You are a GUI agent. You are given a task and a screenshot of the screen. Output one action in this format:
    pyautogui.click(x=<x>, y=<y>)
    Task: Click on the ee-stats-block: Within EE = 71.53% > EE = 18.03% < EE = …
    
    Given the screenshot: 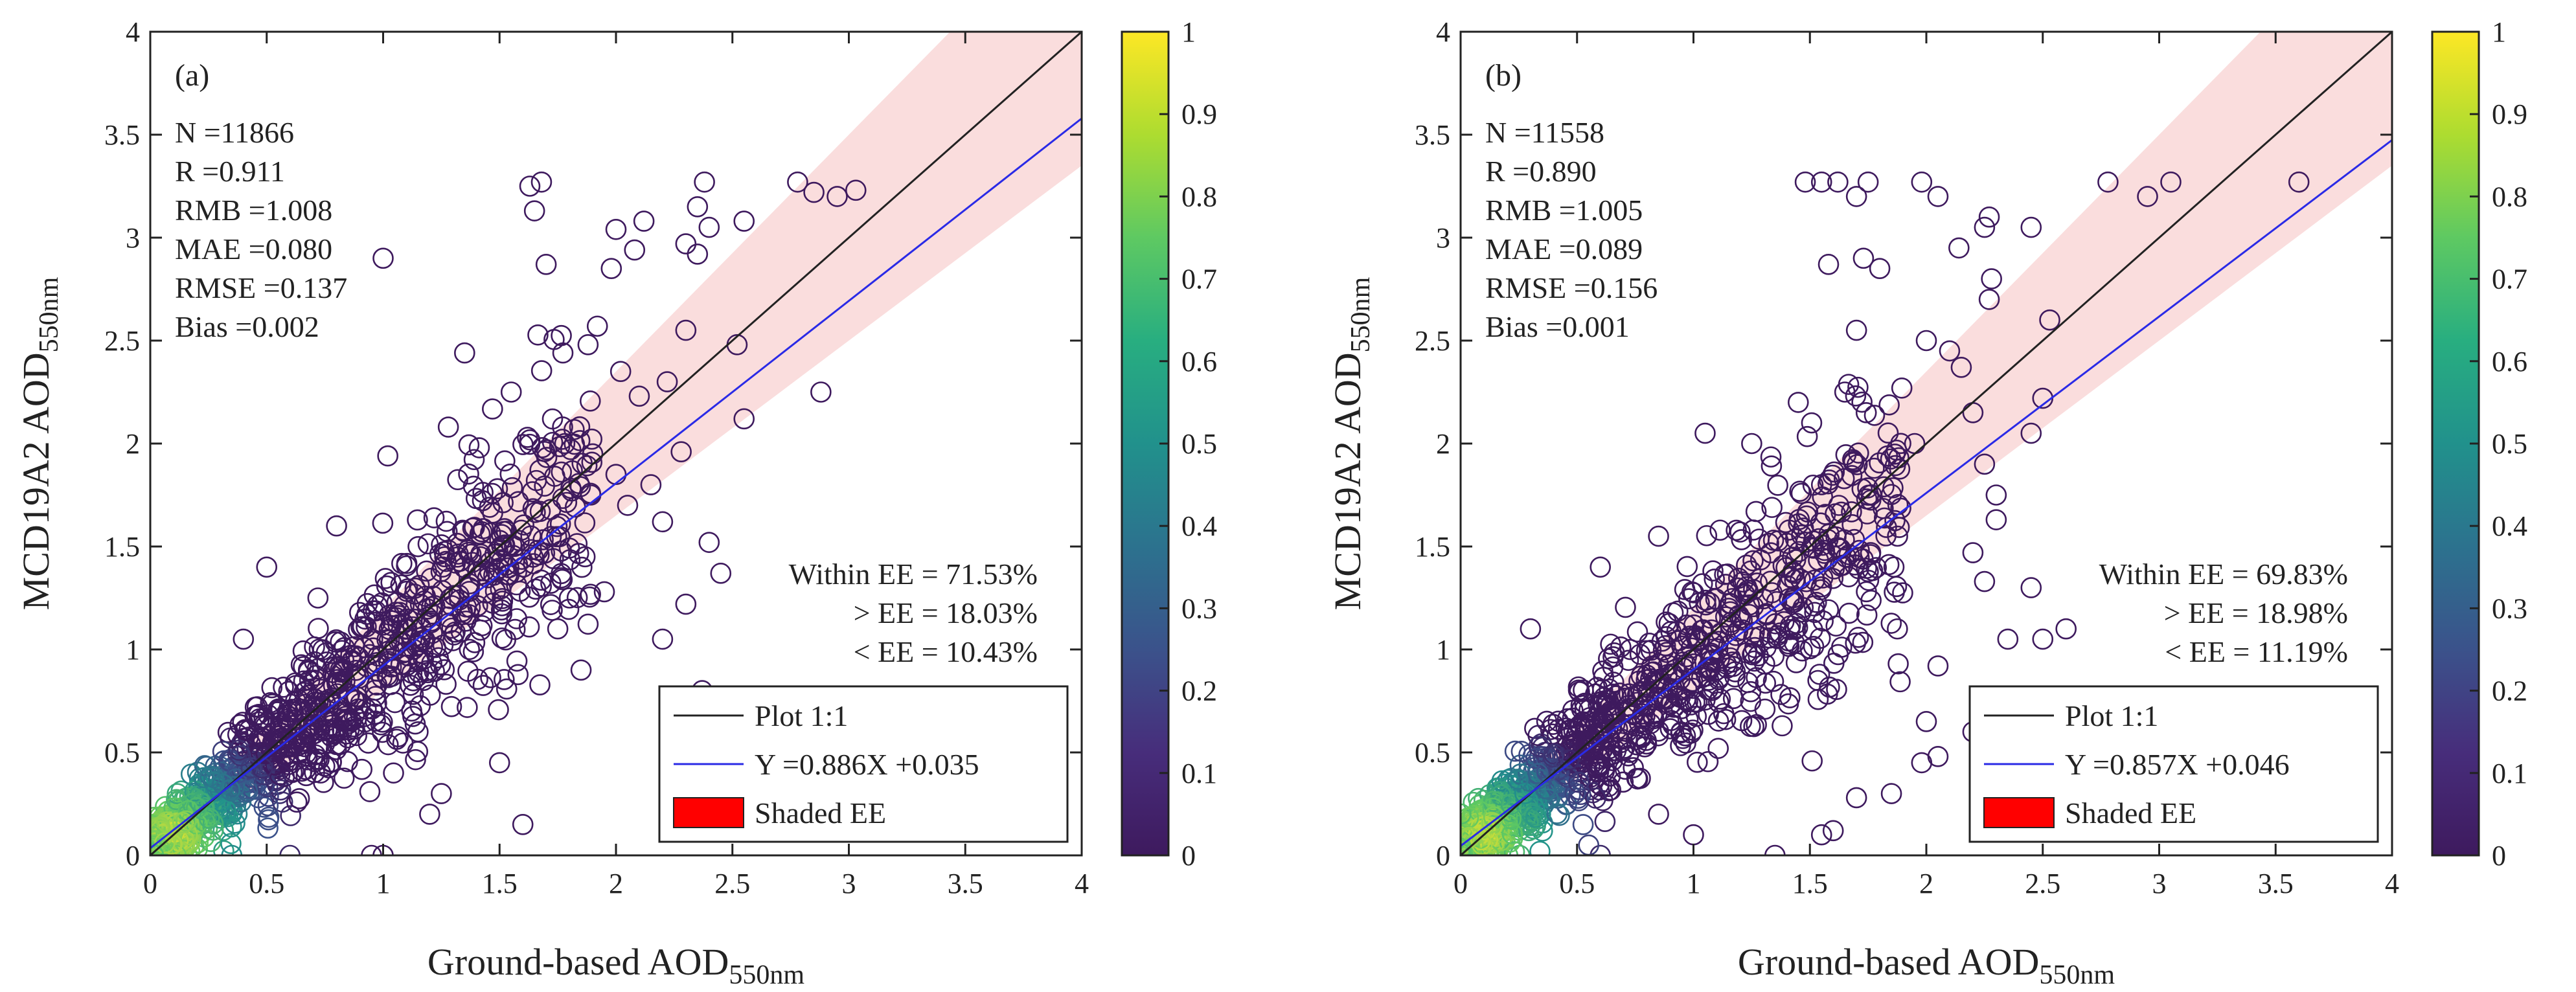 What is the action you would take?
    pyautogui.click(x=913, y=613)
    